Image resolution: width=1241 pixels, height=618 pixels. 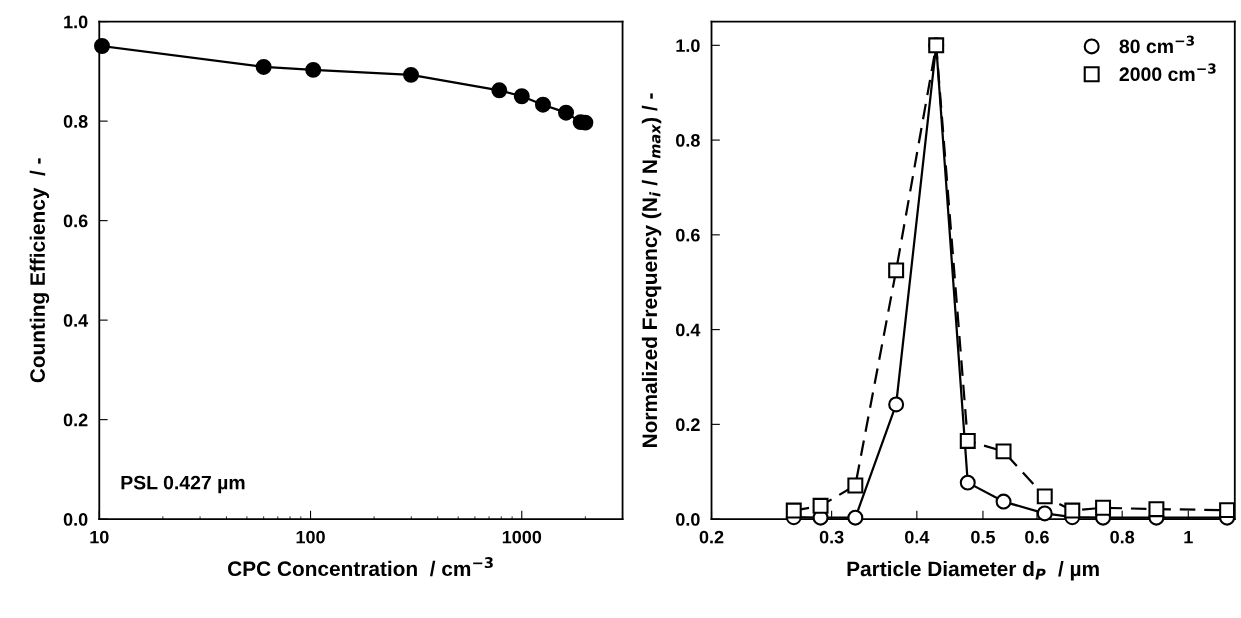 I want to click on x-tick-label: 0.2, so click(x=711, y=537).